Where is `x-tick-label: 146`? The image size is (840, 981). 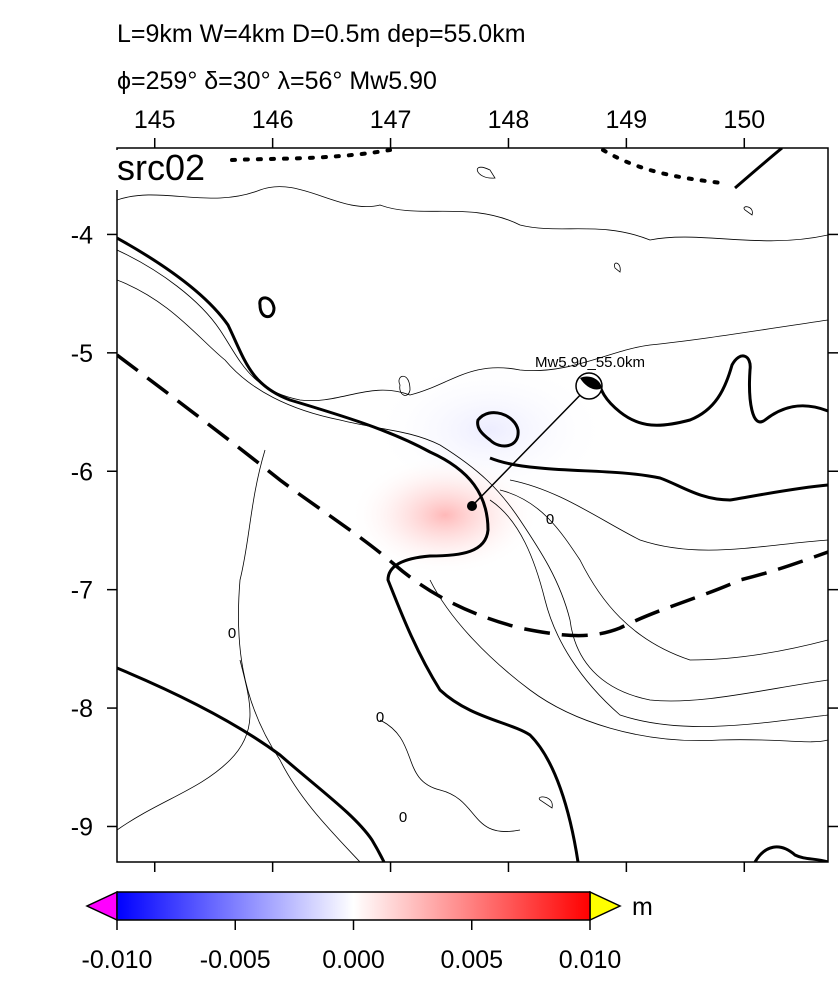
x-tick-label: 146 is located at coordinates (273, 120).